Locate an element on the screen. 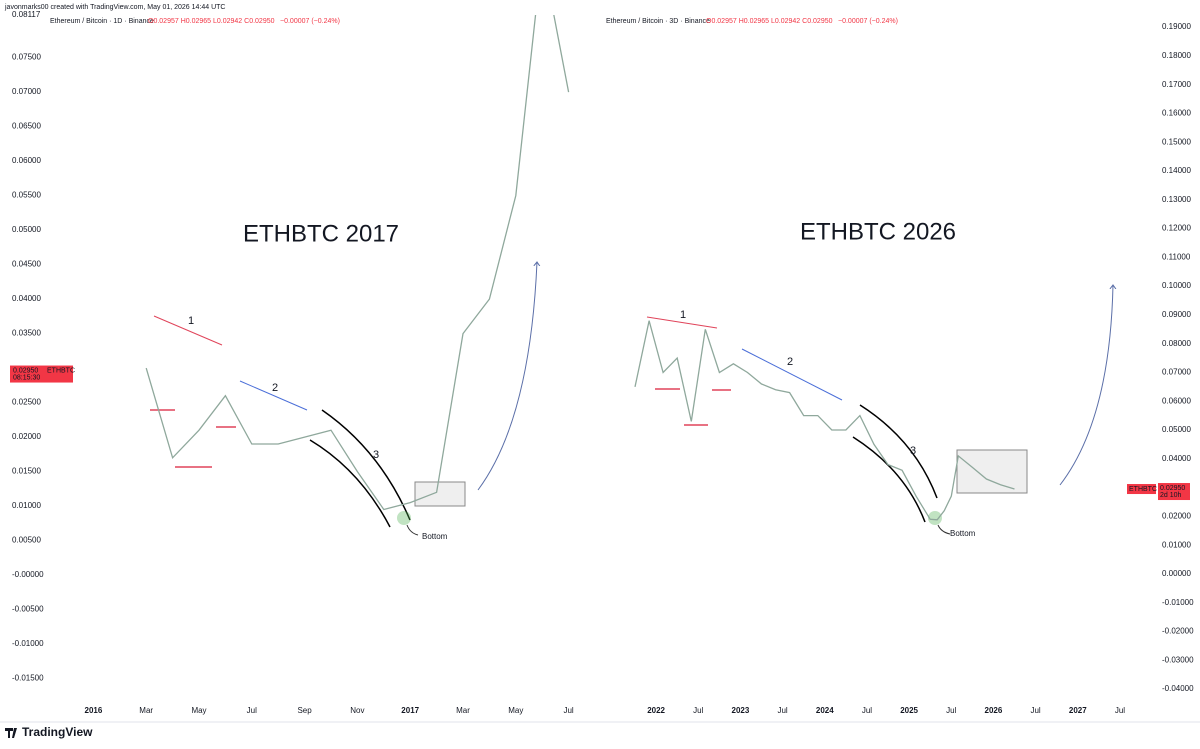 The height and width of the screenshot is (749, 1200). legend-ohlc: O0.02957 H0.02965 L0.02942 C0.02950 is located at coordinates (211, 21).